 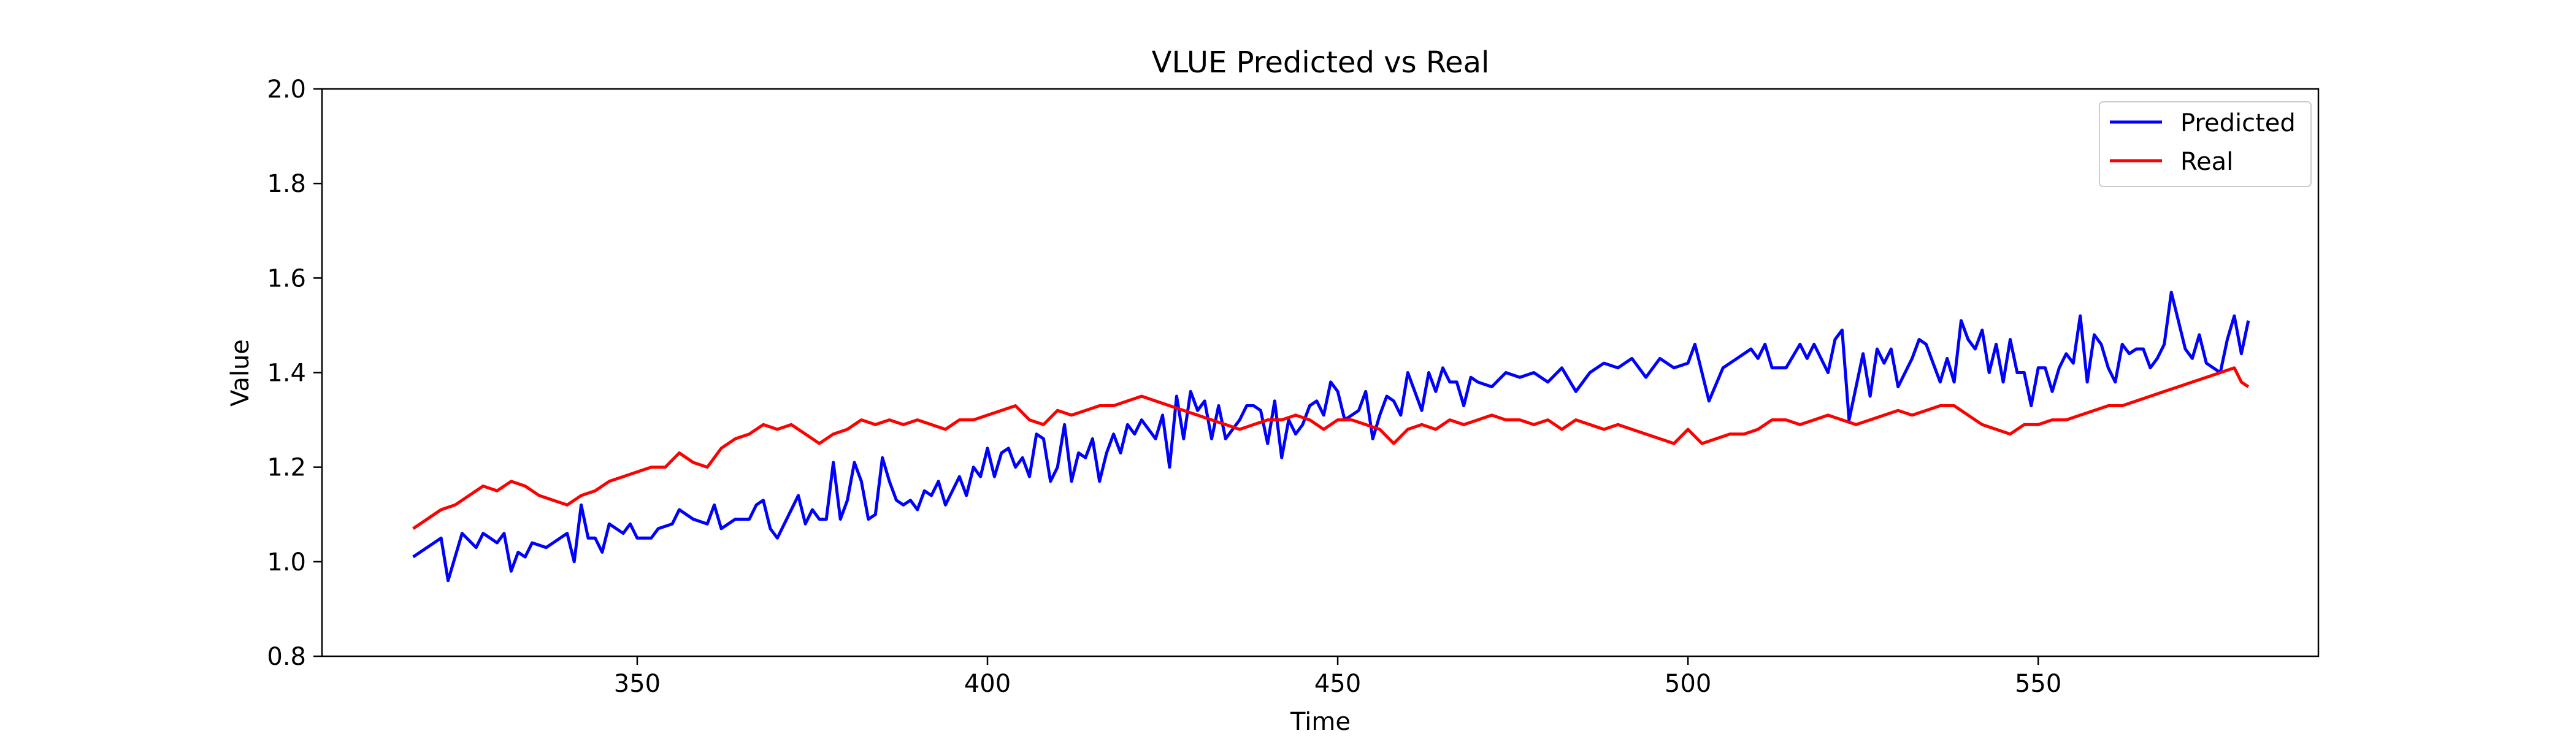 I want to click on x-tick-label: 500, so click(x=1688, y=684).